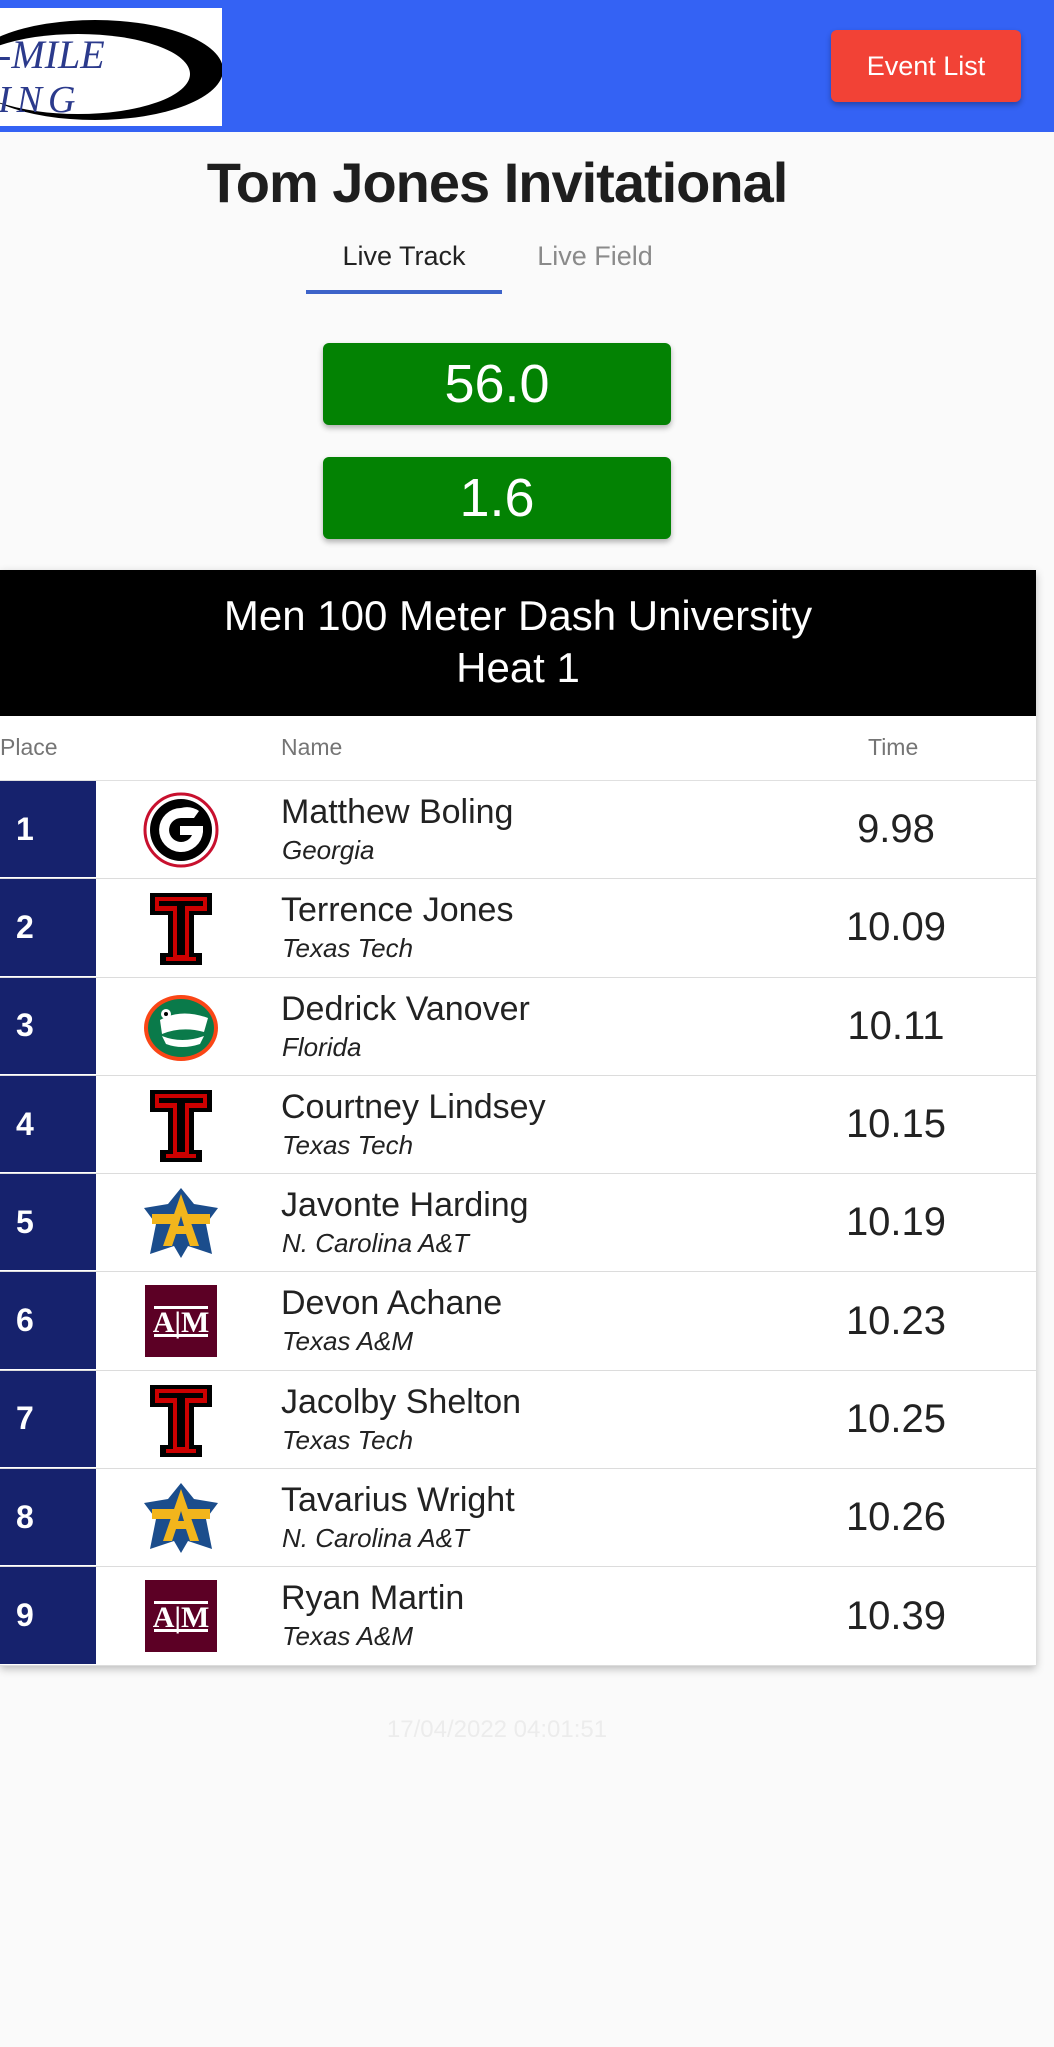 This screenshot has width=1054, height=2047. What do you see at coordinates (518, 830) in the screenshot?
I see `result-row: 1 Matthew Boling Georgia 9.98` at bounding box center [518, 830].